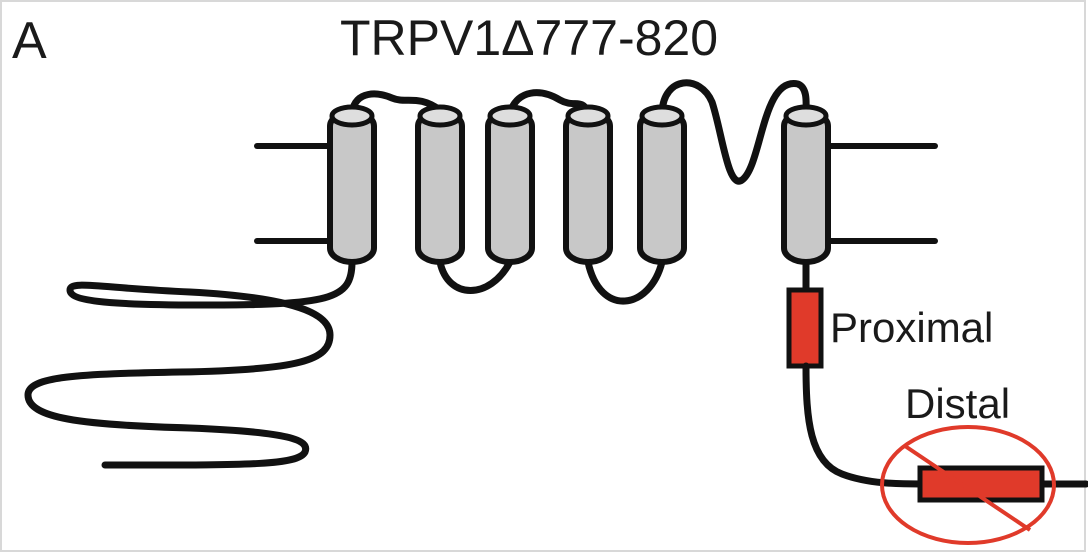 The height and width of the screenshot is (554, 1088). Describe the element at coordinates (911, 327) in the screenshot. I see `proximal-label: Proximal` at that location.